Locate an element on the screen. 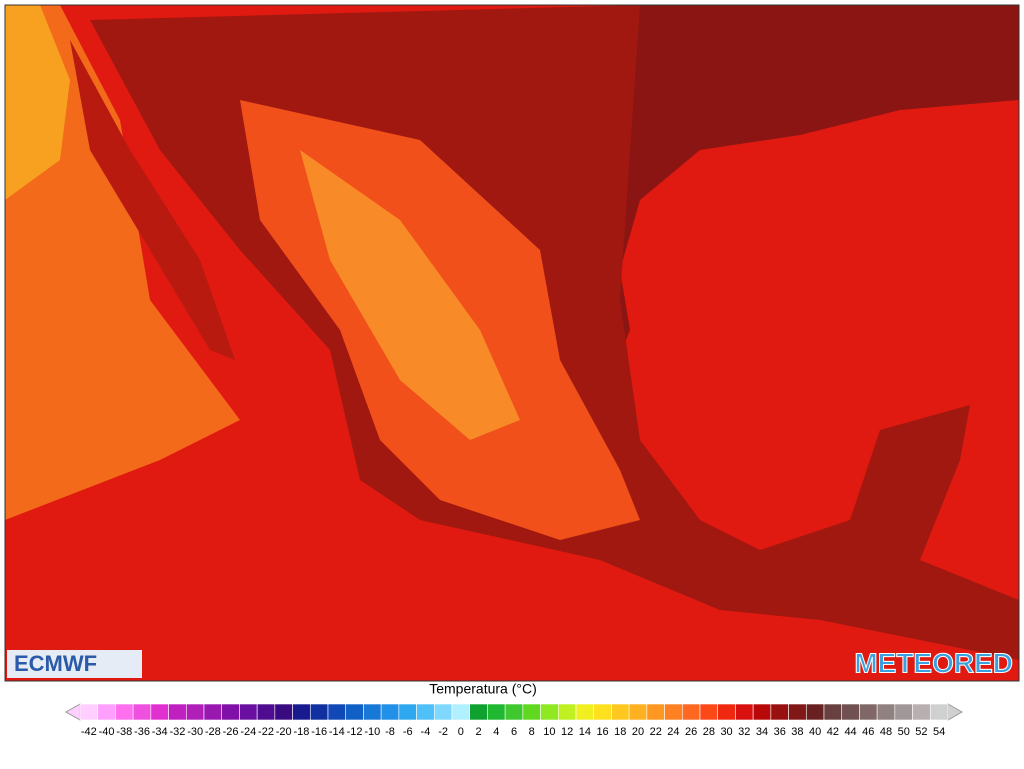 This screenshot has height=769, width=1024. baja-california is located at coordinates (152, 200).